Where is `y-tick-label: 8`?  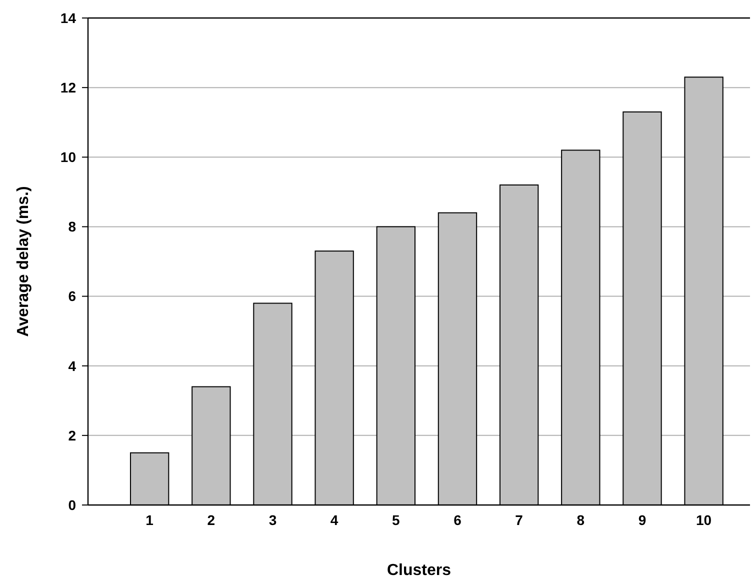 y-tick-label: 8 is located at coordinates (72, 226).